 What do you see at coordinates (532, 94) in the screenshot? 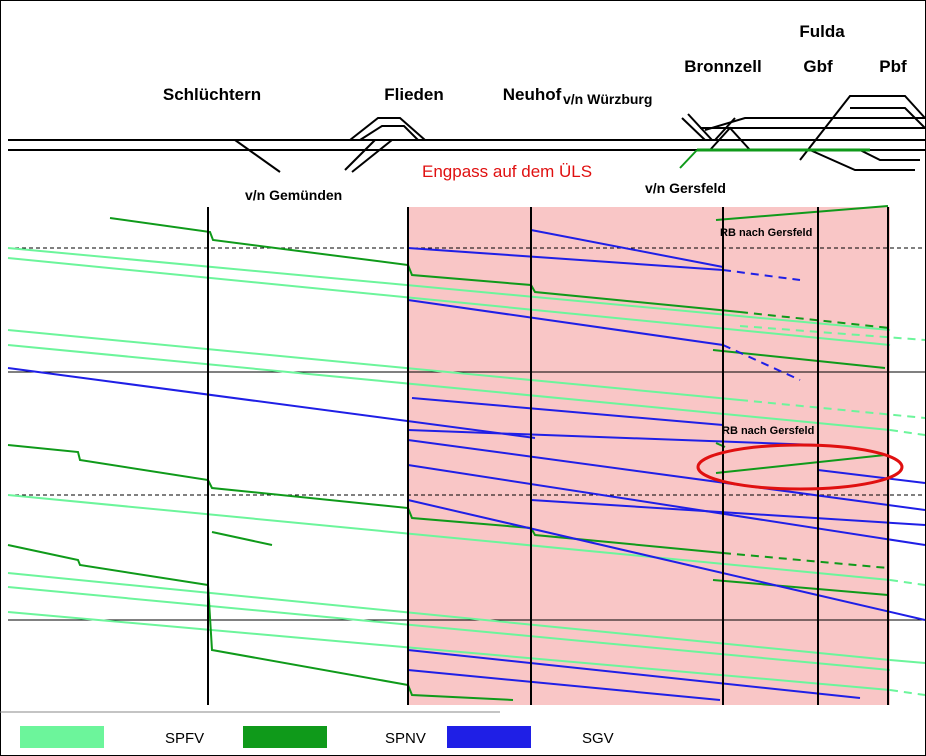
I see `station-label: Neuhof` at bounding box center [532, 94].